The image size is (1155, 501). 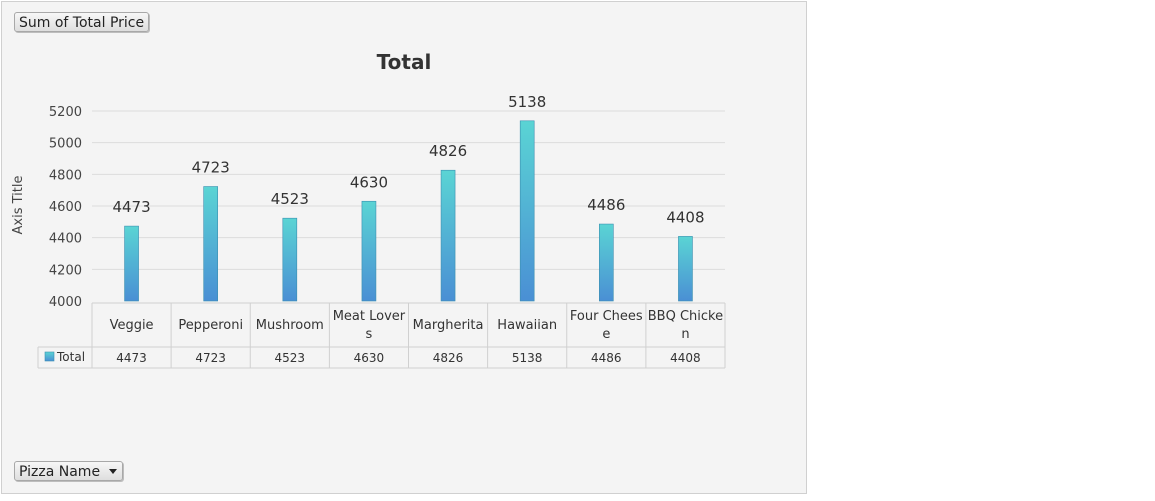 I want to click on data-labels: 4473 4723 4523 4630 4826 5138 4486 4408, so click(x=408, y=160).